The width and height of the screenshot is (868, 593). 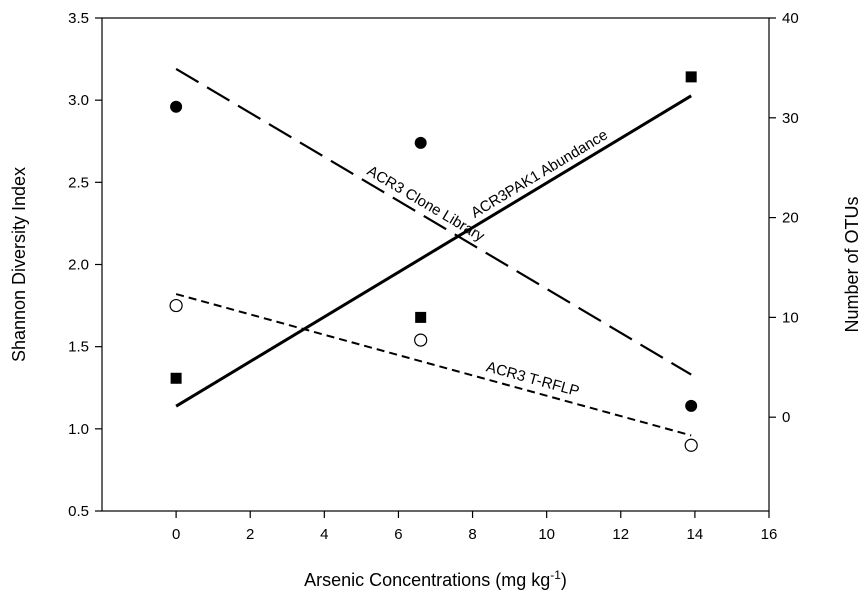 I want to click on x-tick-label: 0, so click(x=176, y=534).